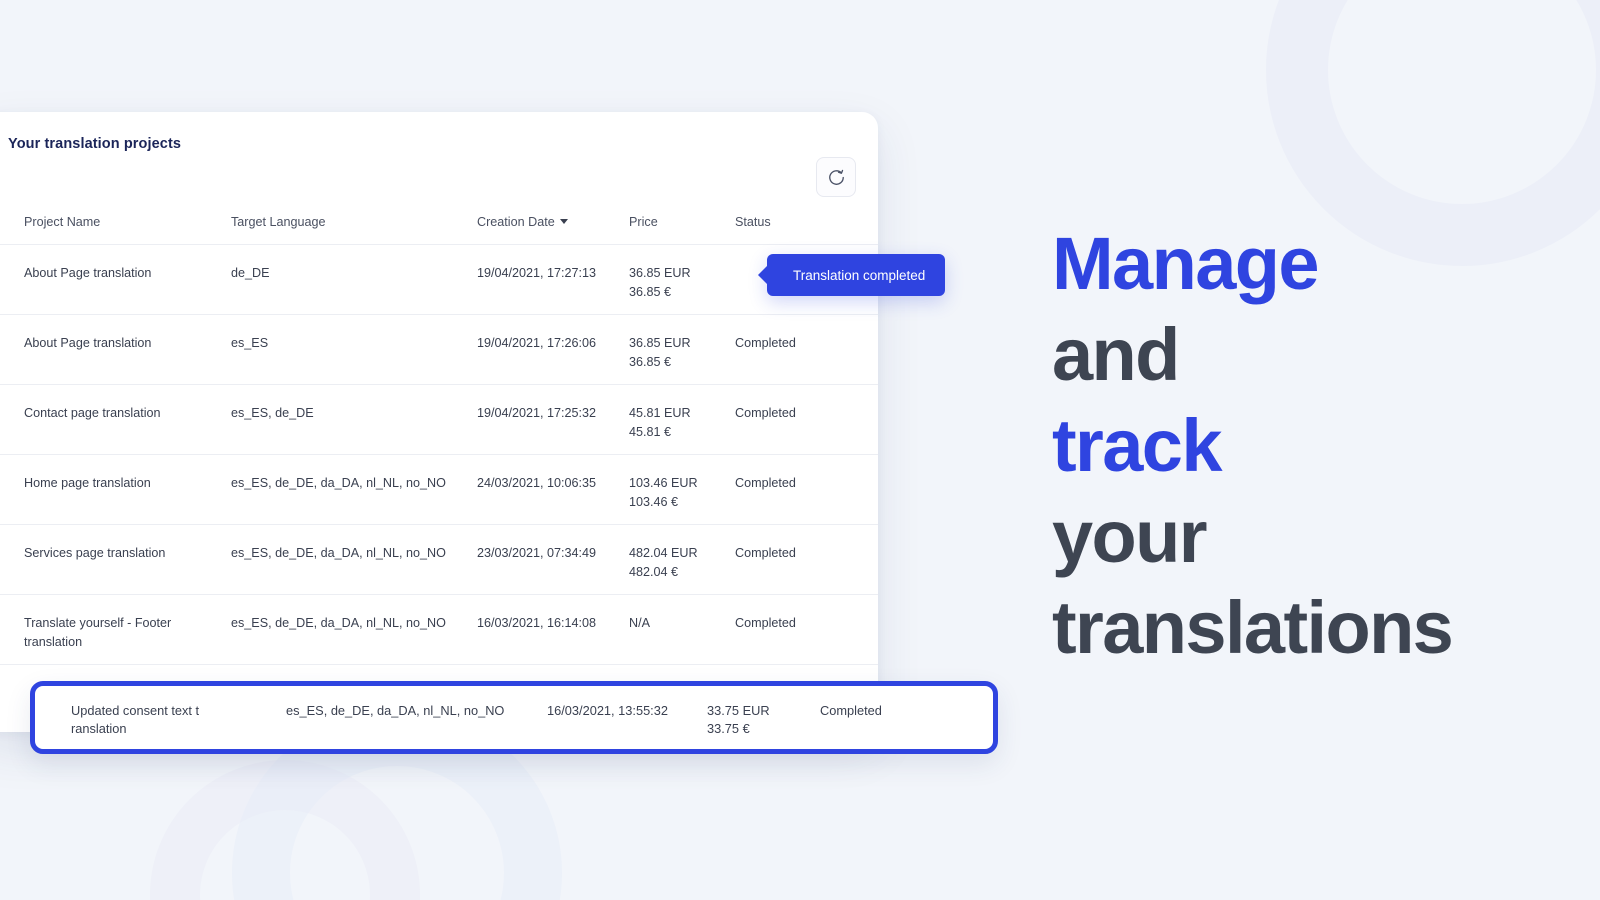  I want to click on cell-price-eur: 45.81 EUR, so click(660, 413).